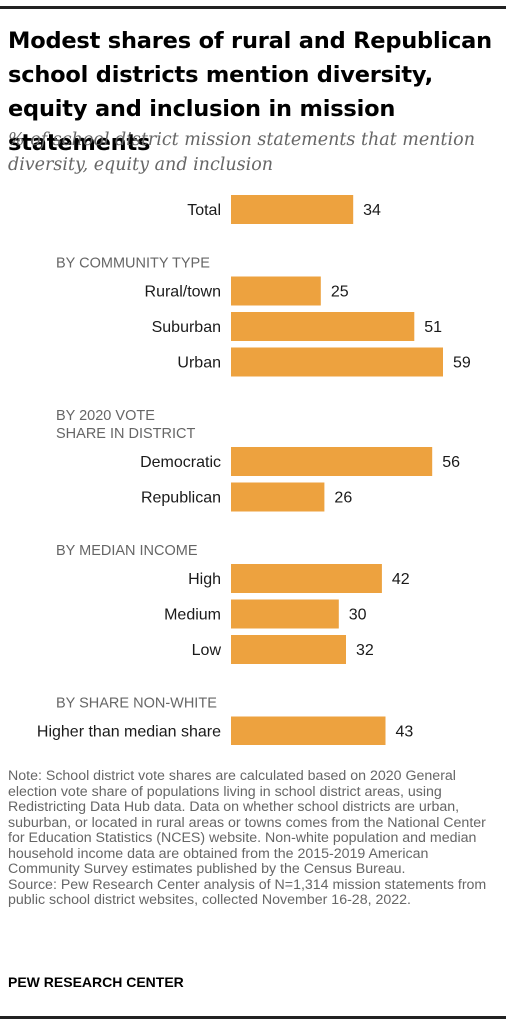 This screenshot has width=506, height=1023. I want to click on data-label: 43, so click(405, 732).